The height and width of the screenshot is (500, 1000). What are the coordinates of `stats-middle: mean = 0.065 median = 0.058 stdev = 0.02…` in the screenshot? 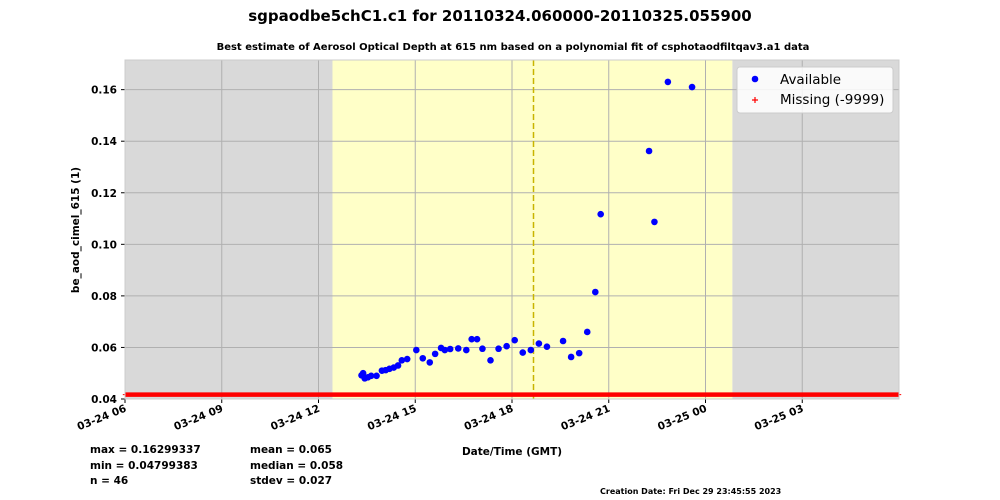 It's located at (296, 466).